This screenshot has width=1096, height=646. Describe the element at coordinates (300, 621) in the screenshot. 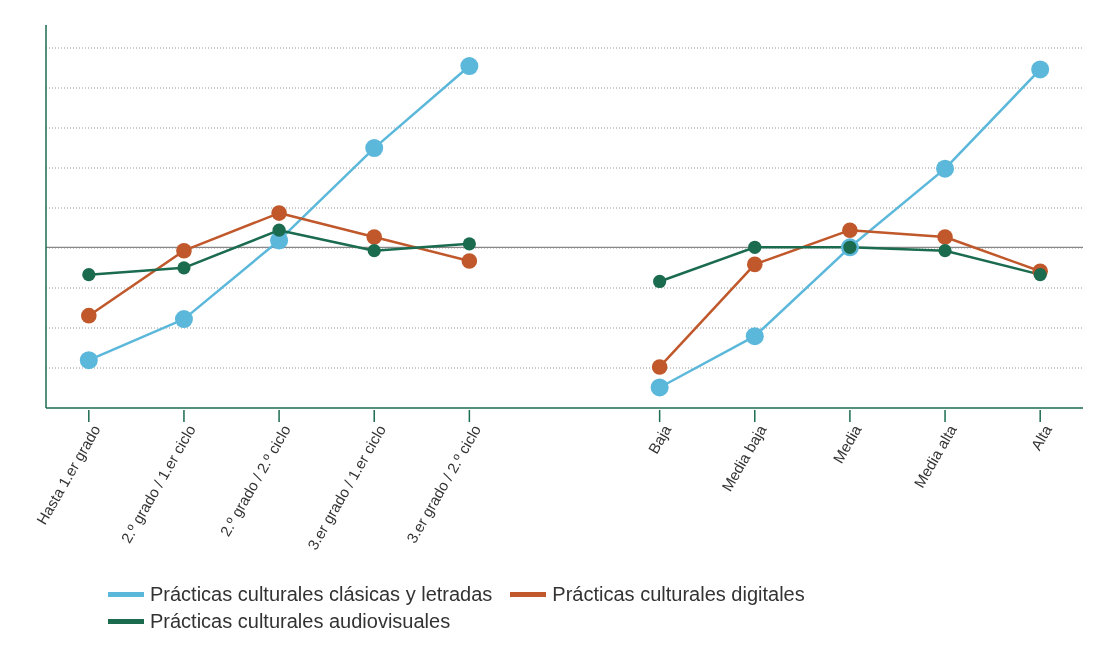

I see `legend-label: Prácticas culturales audiovisuales` at that location.